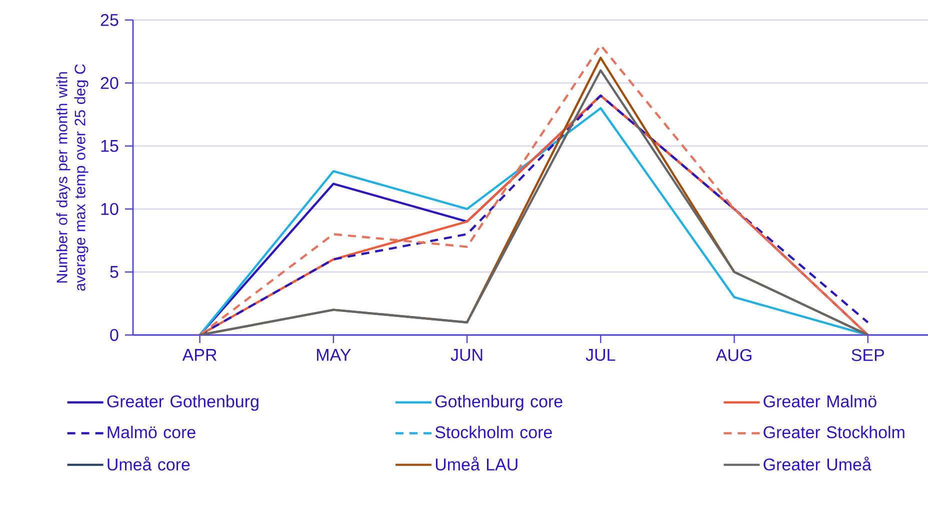 This screenshot has width=928, height=512. Describe the element at coordinates (466, 355) in the screenshot. I see `x-tick-label: JUN` at that location.